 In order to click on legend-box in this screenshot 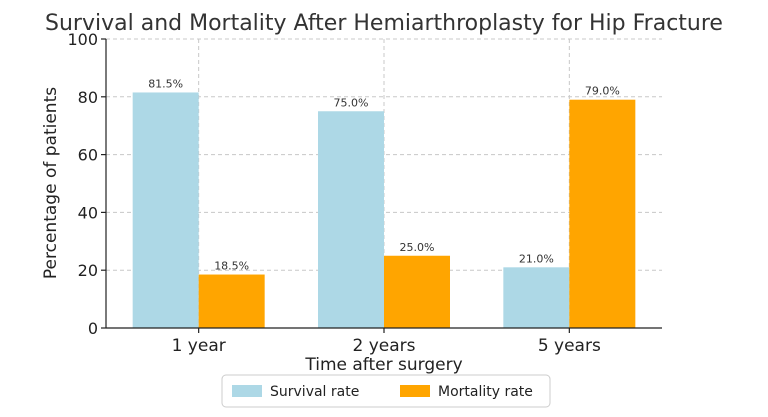, I will do `click(386, 391)`.